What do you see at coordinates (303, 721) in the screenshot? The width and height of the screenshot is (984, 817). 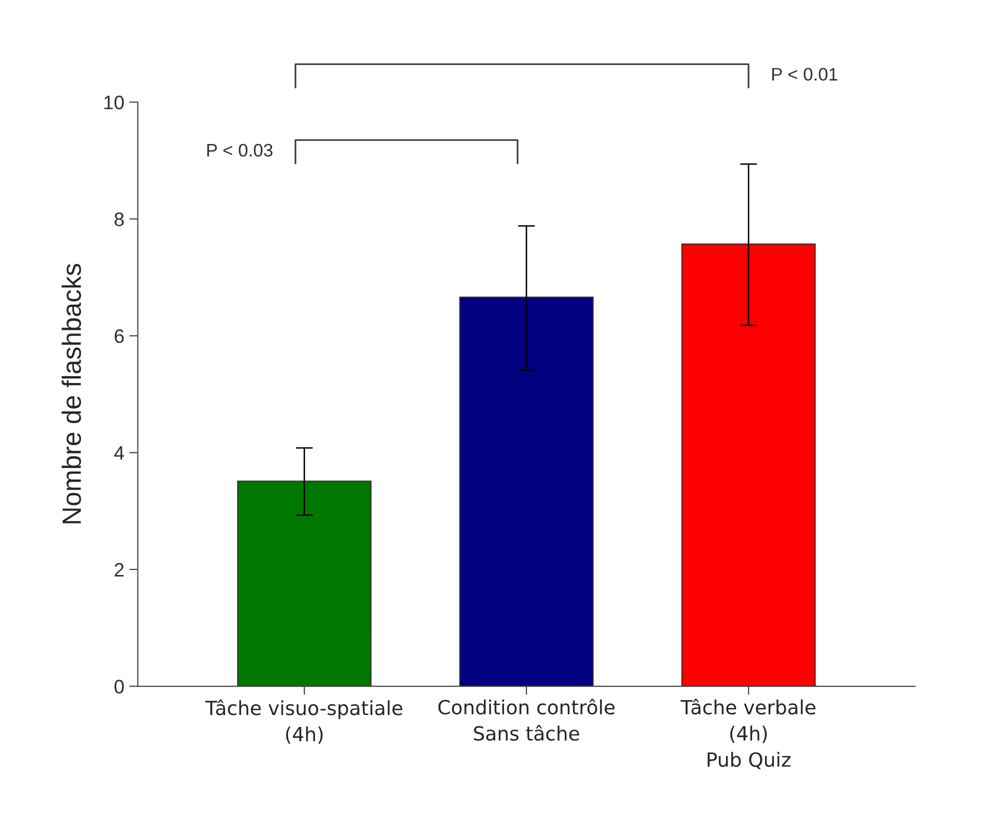 I see `x-tick-label: Tâche visuo-spatiale (4h)` at bounding box center [303, 721].